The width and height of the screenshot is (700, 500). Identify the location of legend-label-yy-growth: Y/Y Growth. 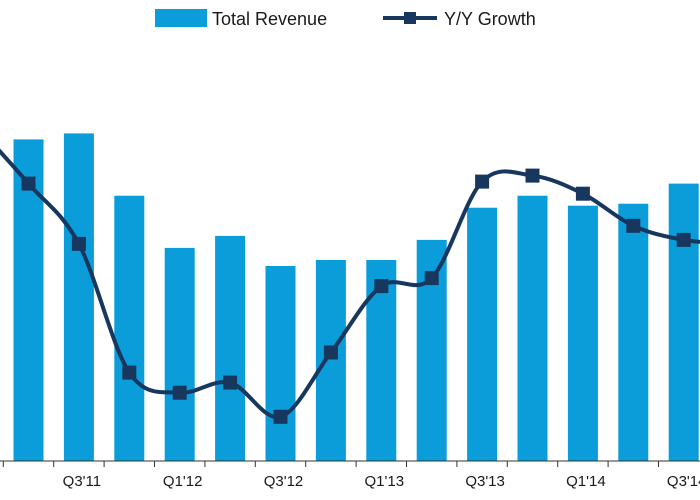
(490, 19).